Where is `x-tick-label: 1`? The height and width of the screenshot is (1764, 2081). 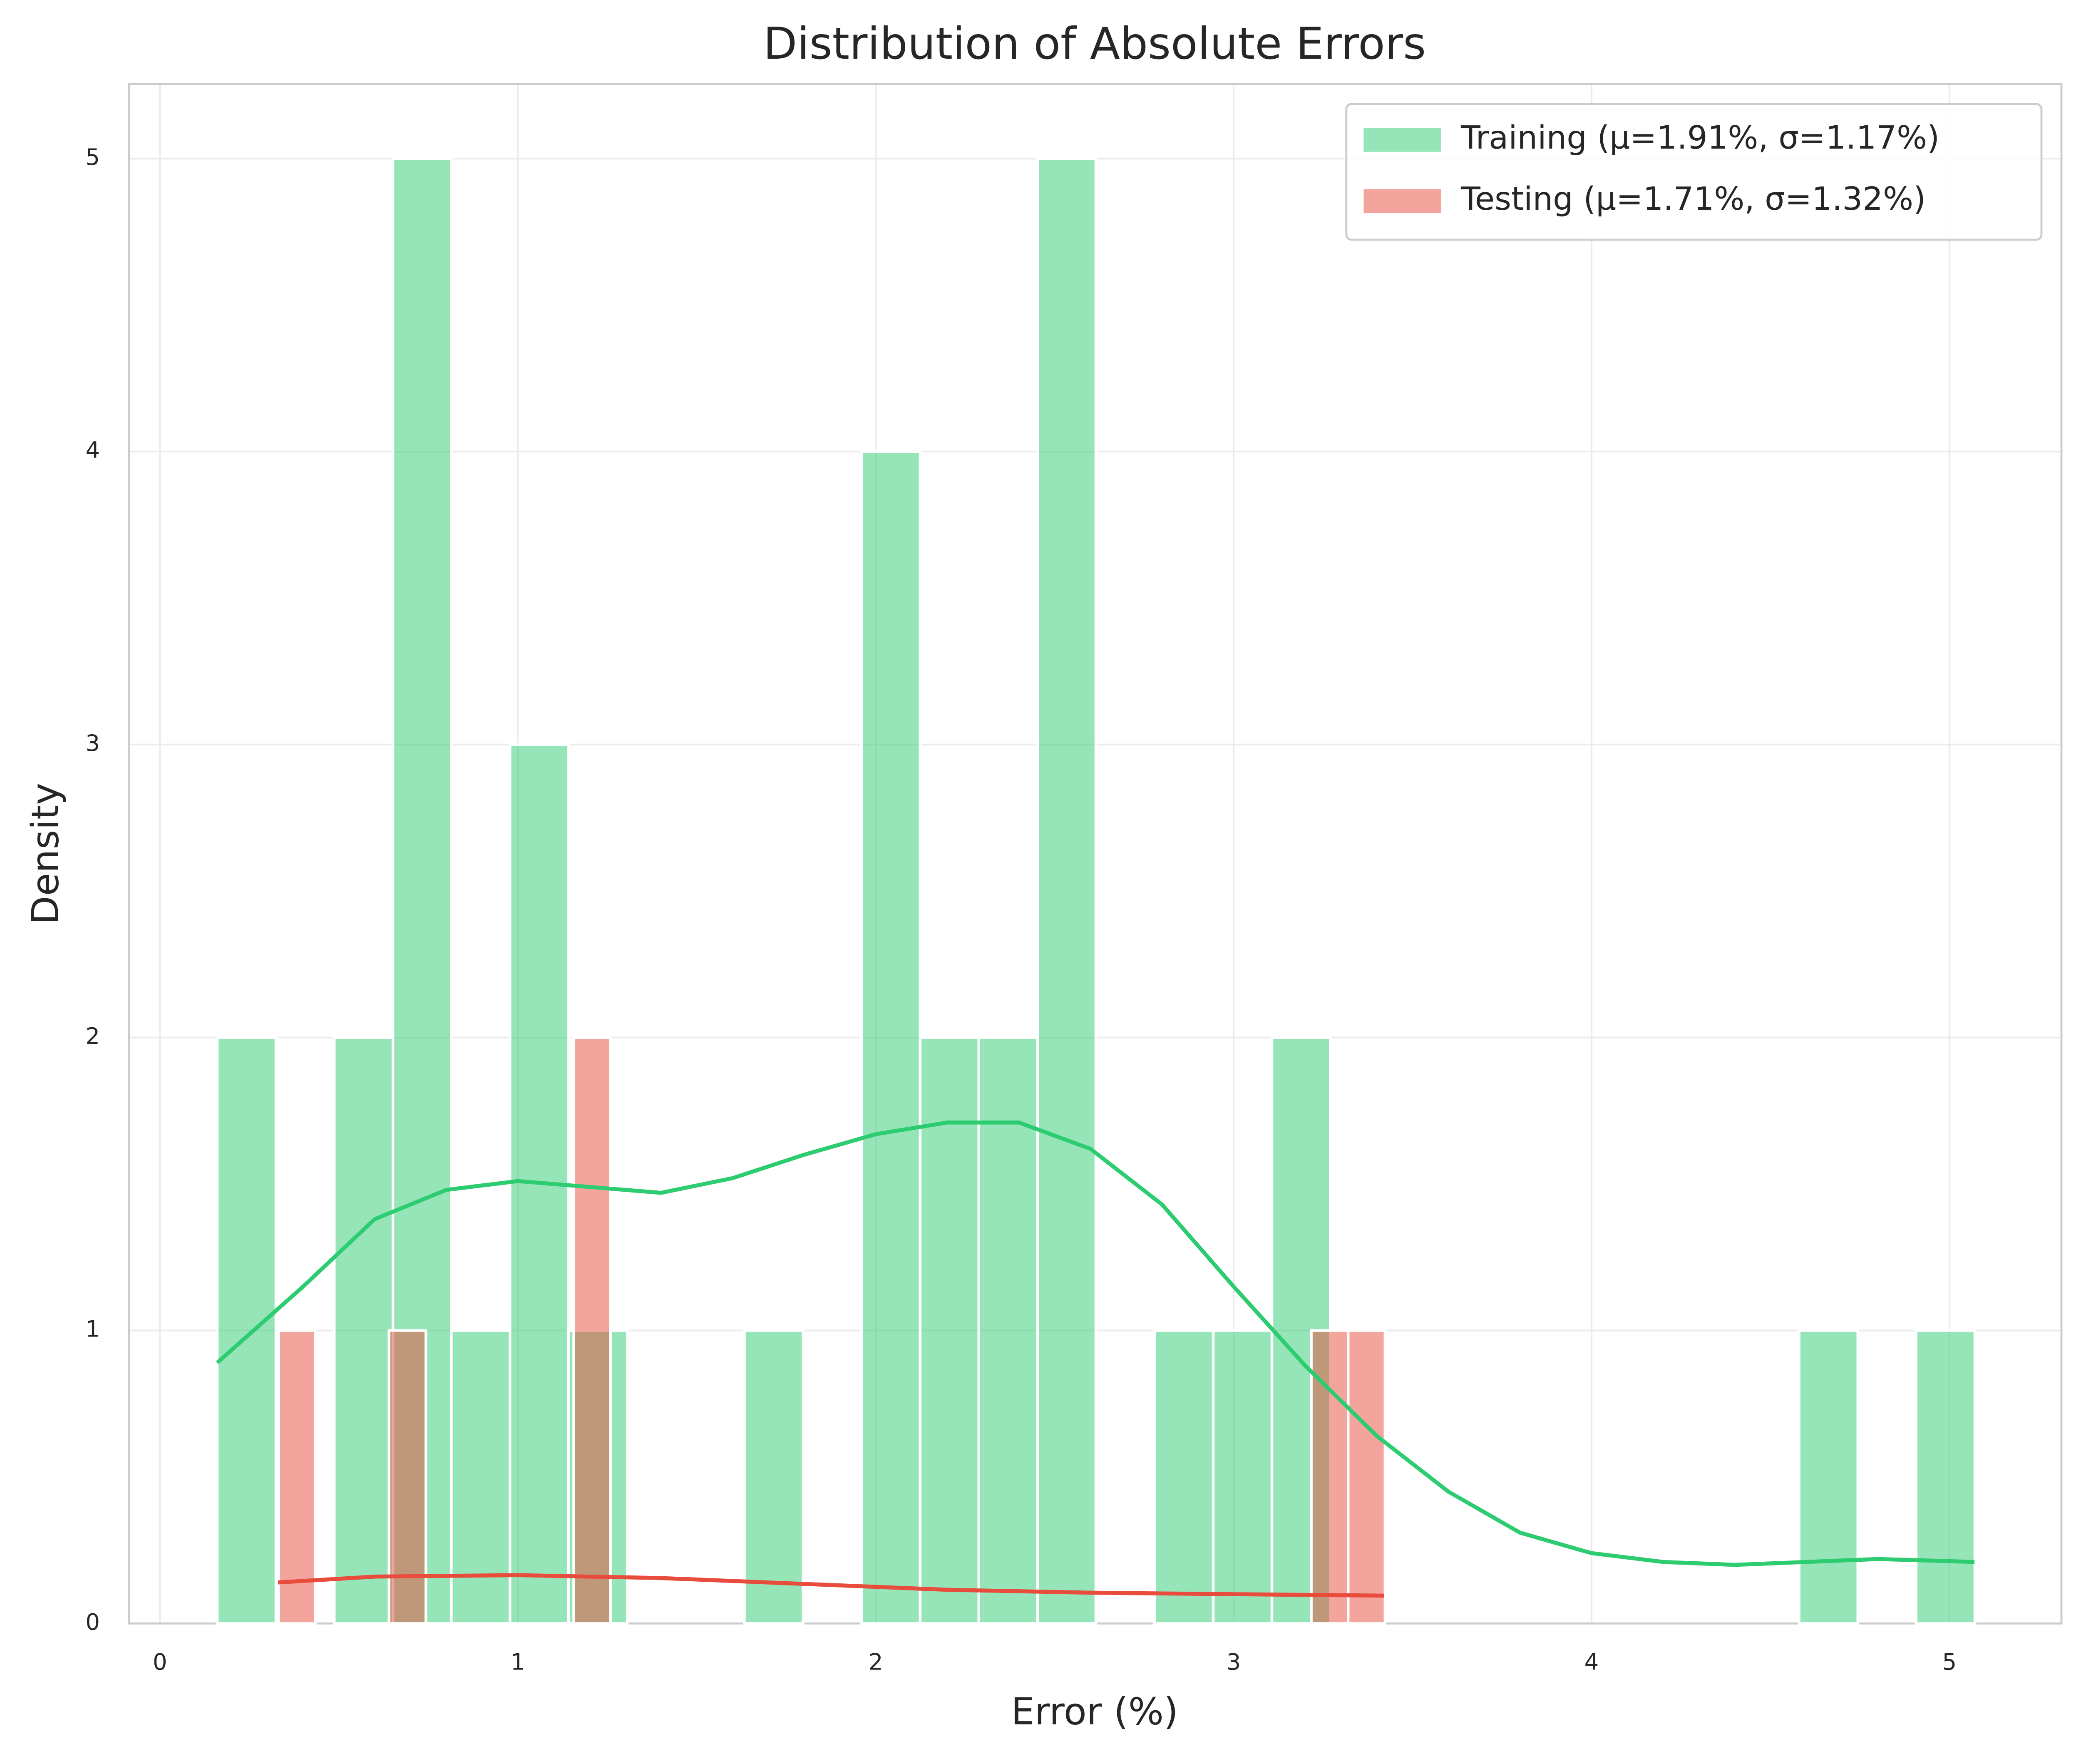
x-tick-label: 1 is located at coordinates (518, 1662).